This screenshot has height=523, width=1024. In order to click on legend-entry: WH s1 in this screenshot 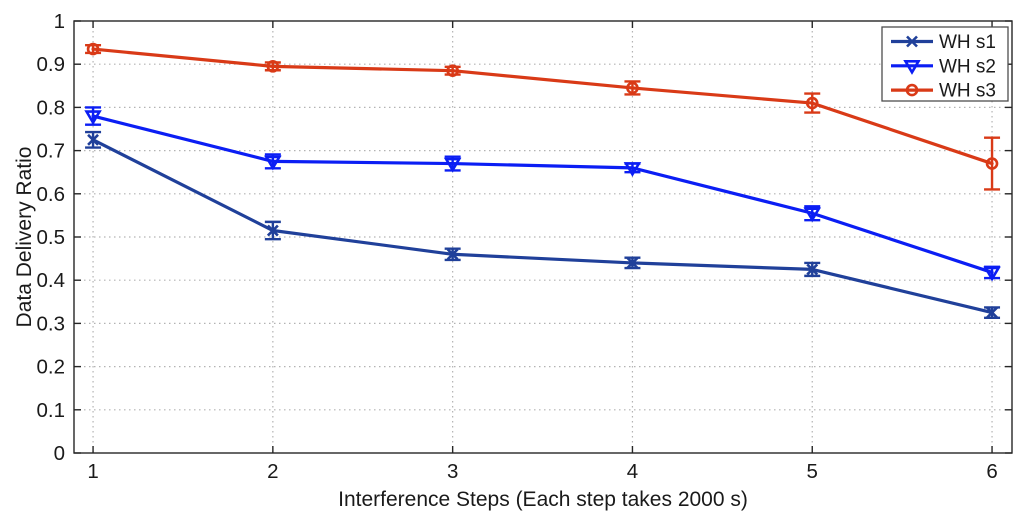, I will do `click(943, 42)`.